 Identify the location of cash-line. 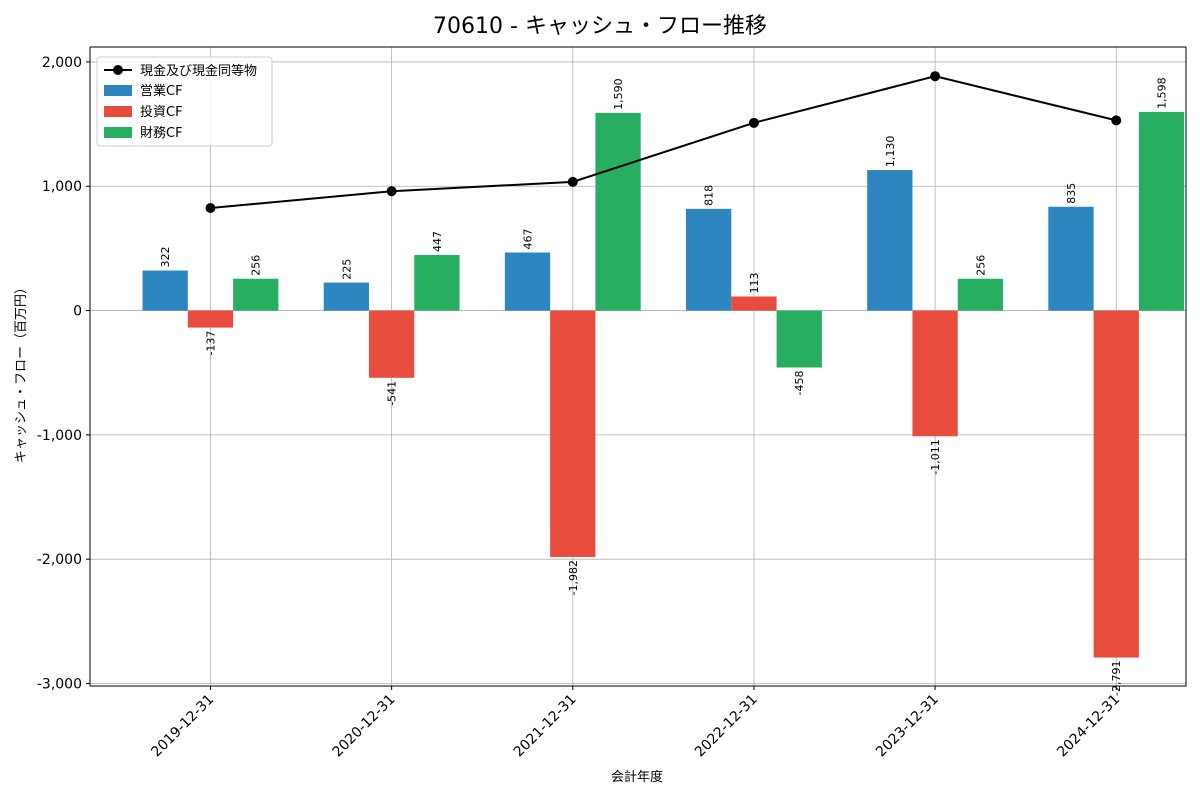
(663, 142).